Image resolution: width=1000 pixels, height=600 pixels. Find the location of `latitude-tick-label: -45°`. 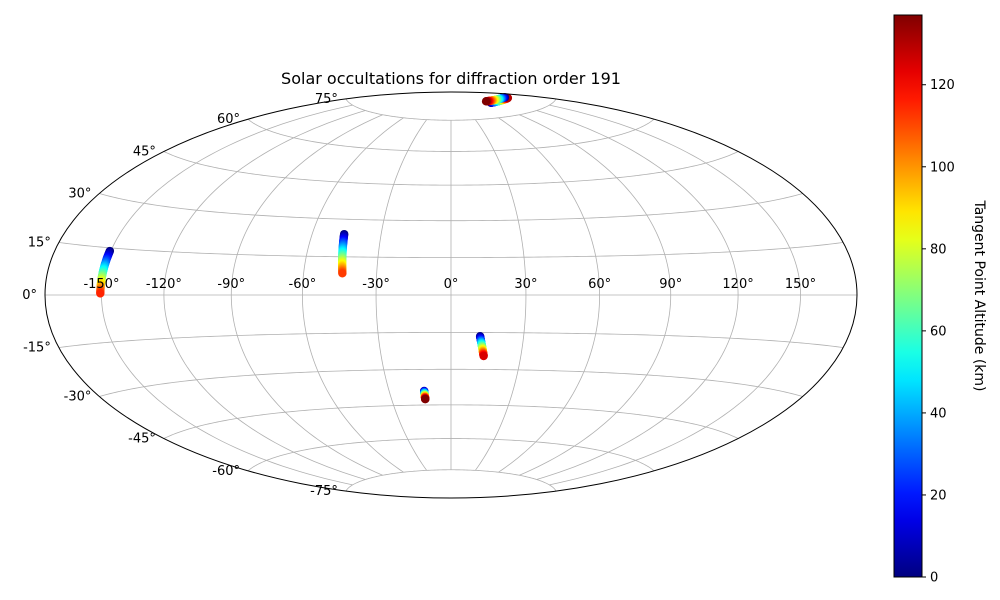

latitude-tick-label: -45° is located at coordinates (142, 439).